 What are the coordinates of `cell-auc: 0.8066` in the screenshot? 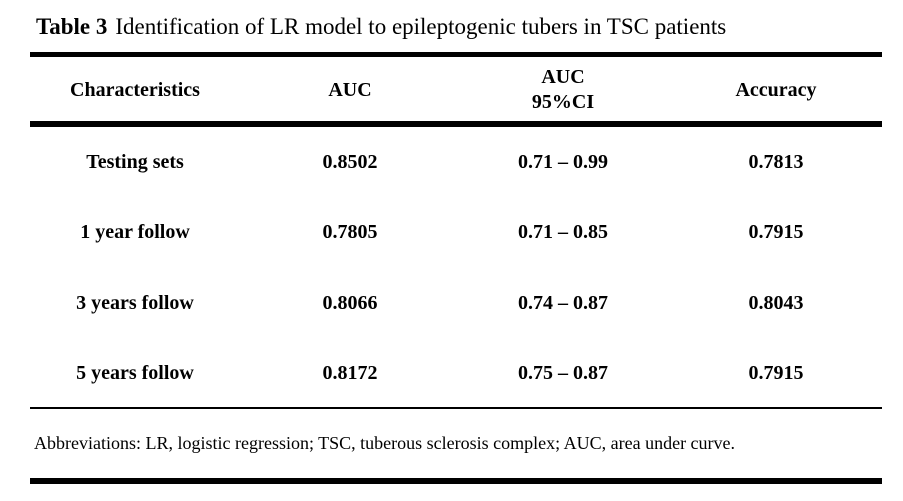 It's located at (350, 303).